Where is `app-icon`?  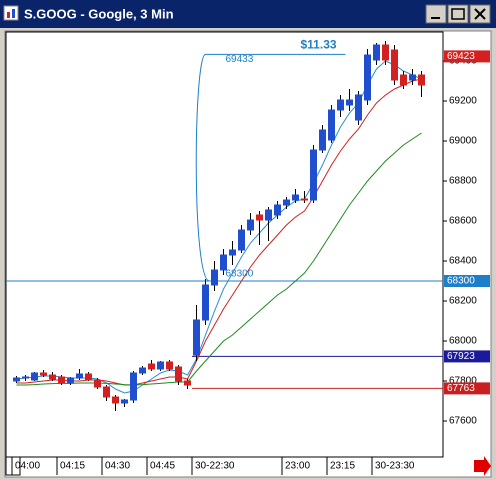 app-icon is located at coordinates (11, 13).